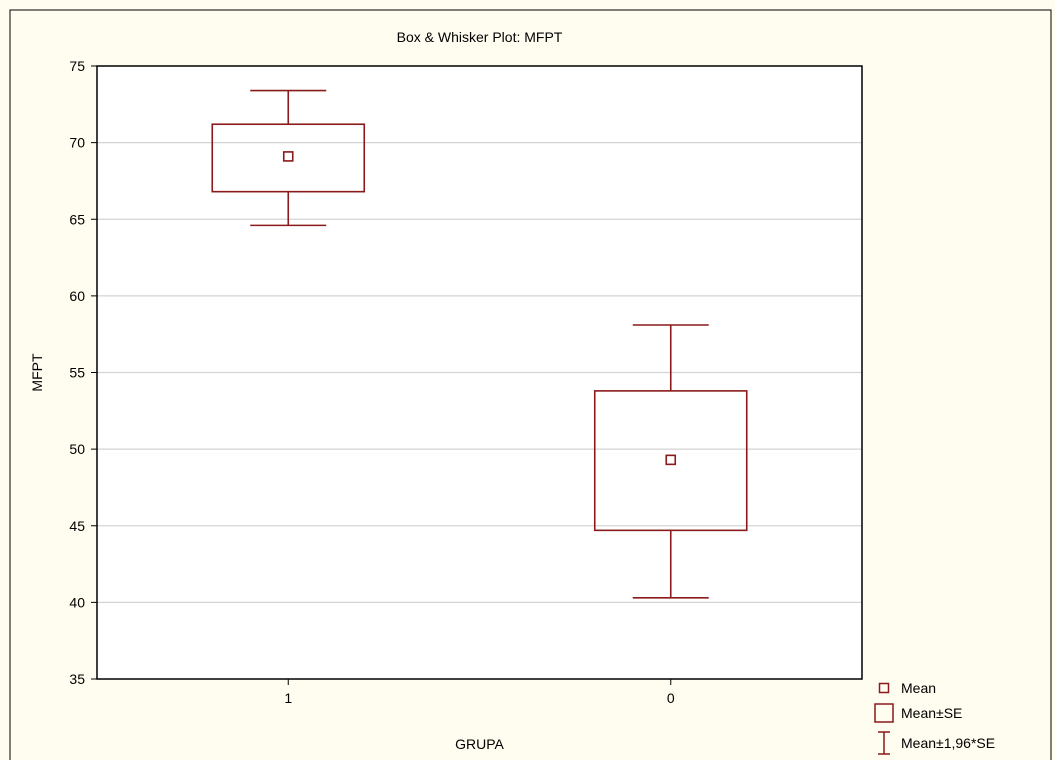 This screenshot has width=1055, height=760. What do you see at coordinates (77, 66) in the screenshot?
I see `y-tick-label-75: 75` at bounding box center [77, 66].